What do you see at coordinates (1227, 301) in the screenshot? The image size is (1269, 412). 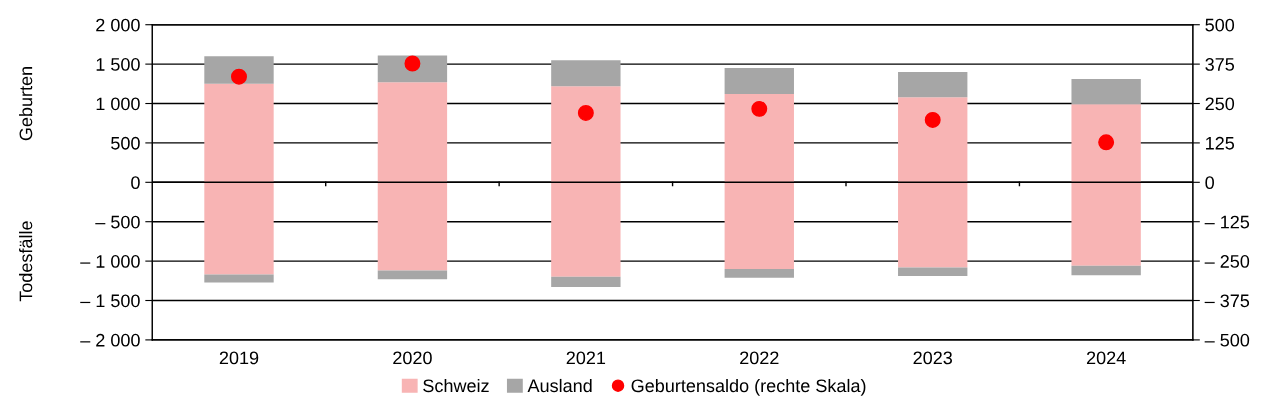 I see `y2-tick-label: – 375` at bounding box center [1227, 301].